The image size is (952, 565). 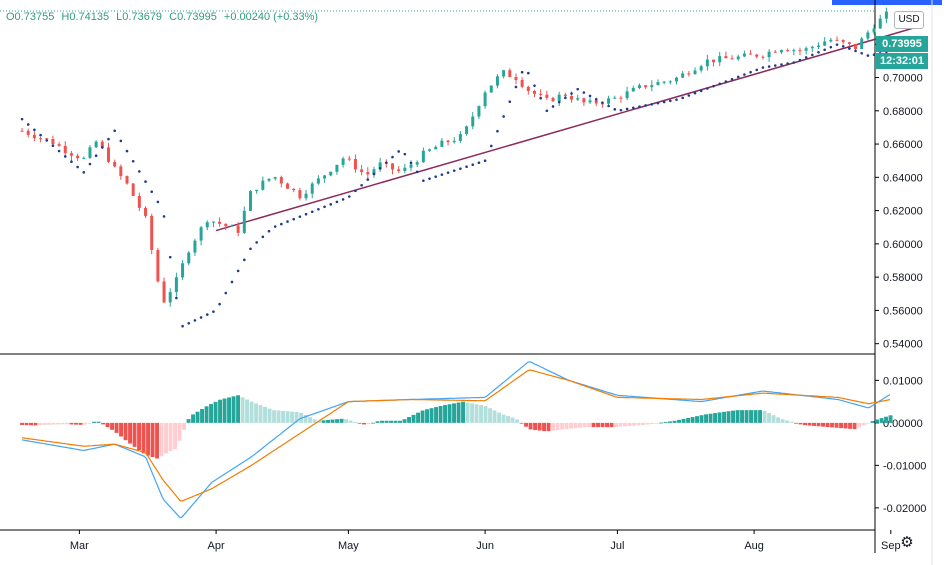 What do you see at coordinates (903, 278) in the screenshot?
I see `price-tick-label: 0.58000` at bounding box center [903, 278].